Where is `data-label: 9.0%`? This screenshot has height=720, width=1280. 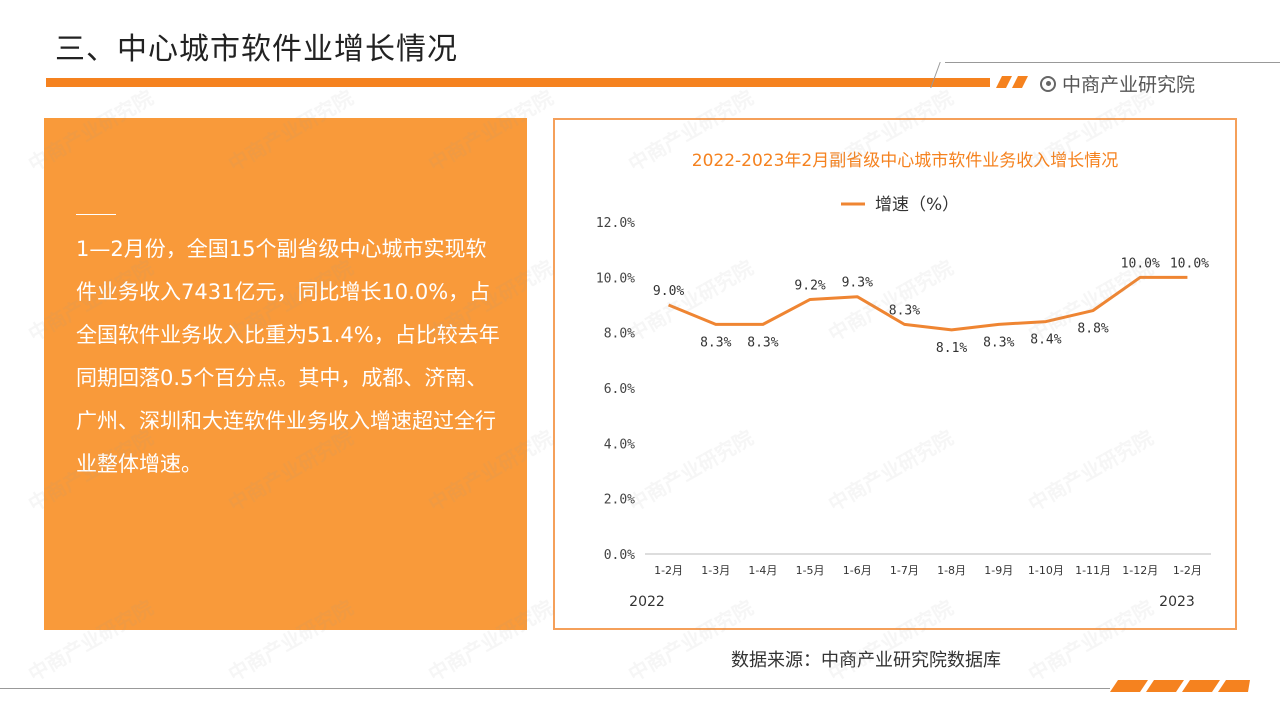 data-label: 9.0% is located at coordinates (668, 291).